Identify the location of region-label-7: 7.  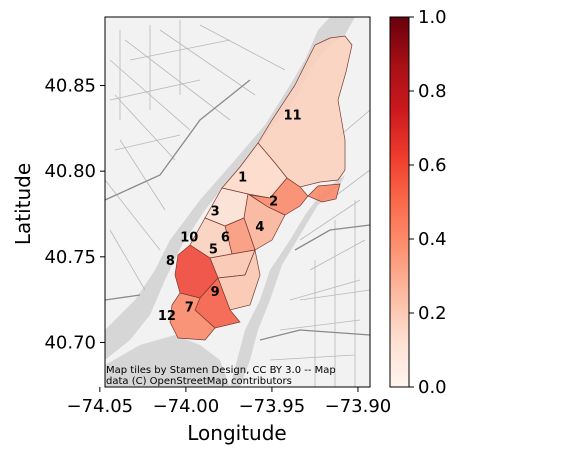
(189, 307).